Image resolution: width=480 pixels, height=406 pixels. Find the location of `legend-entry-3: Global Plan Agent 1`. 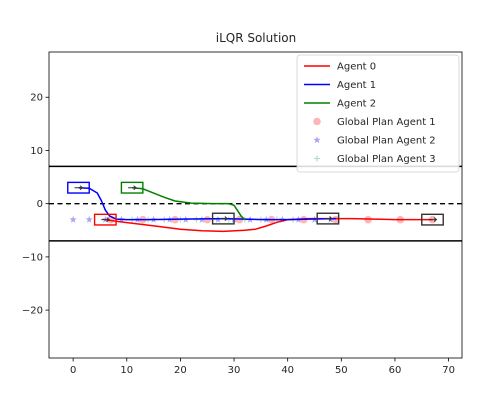

legend-entry-3: Global Plan Agent 1 is located at coordinates (374, 122).